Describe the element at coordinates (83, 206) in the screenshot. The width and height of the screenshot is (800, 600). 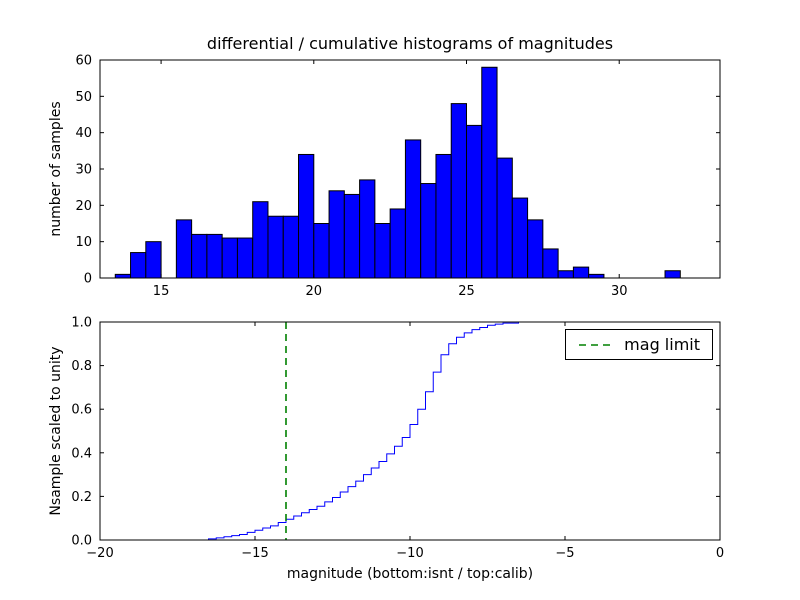
I see `y-tick-label: 20` at that location.